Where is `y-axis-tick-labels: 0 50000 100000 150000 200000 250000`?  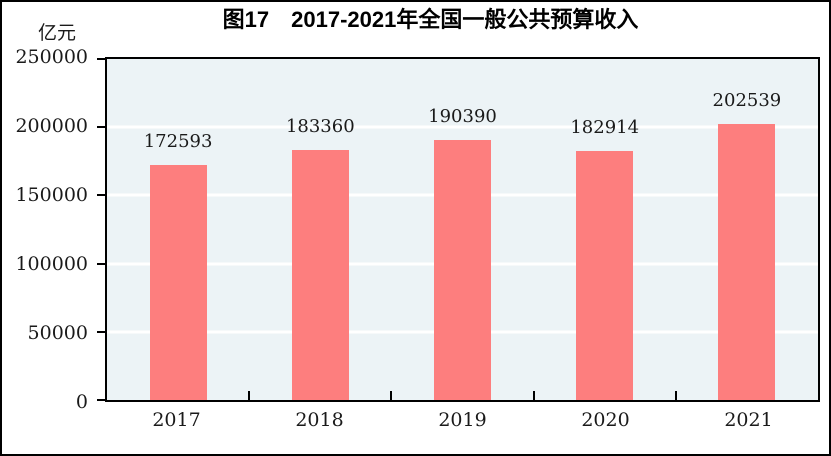 y-axis-tick-labels: 0 50000 100000 150000 200000 250000 is located at coordinates (50, 229).